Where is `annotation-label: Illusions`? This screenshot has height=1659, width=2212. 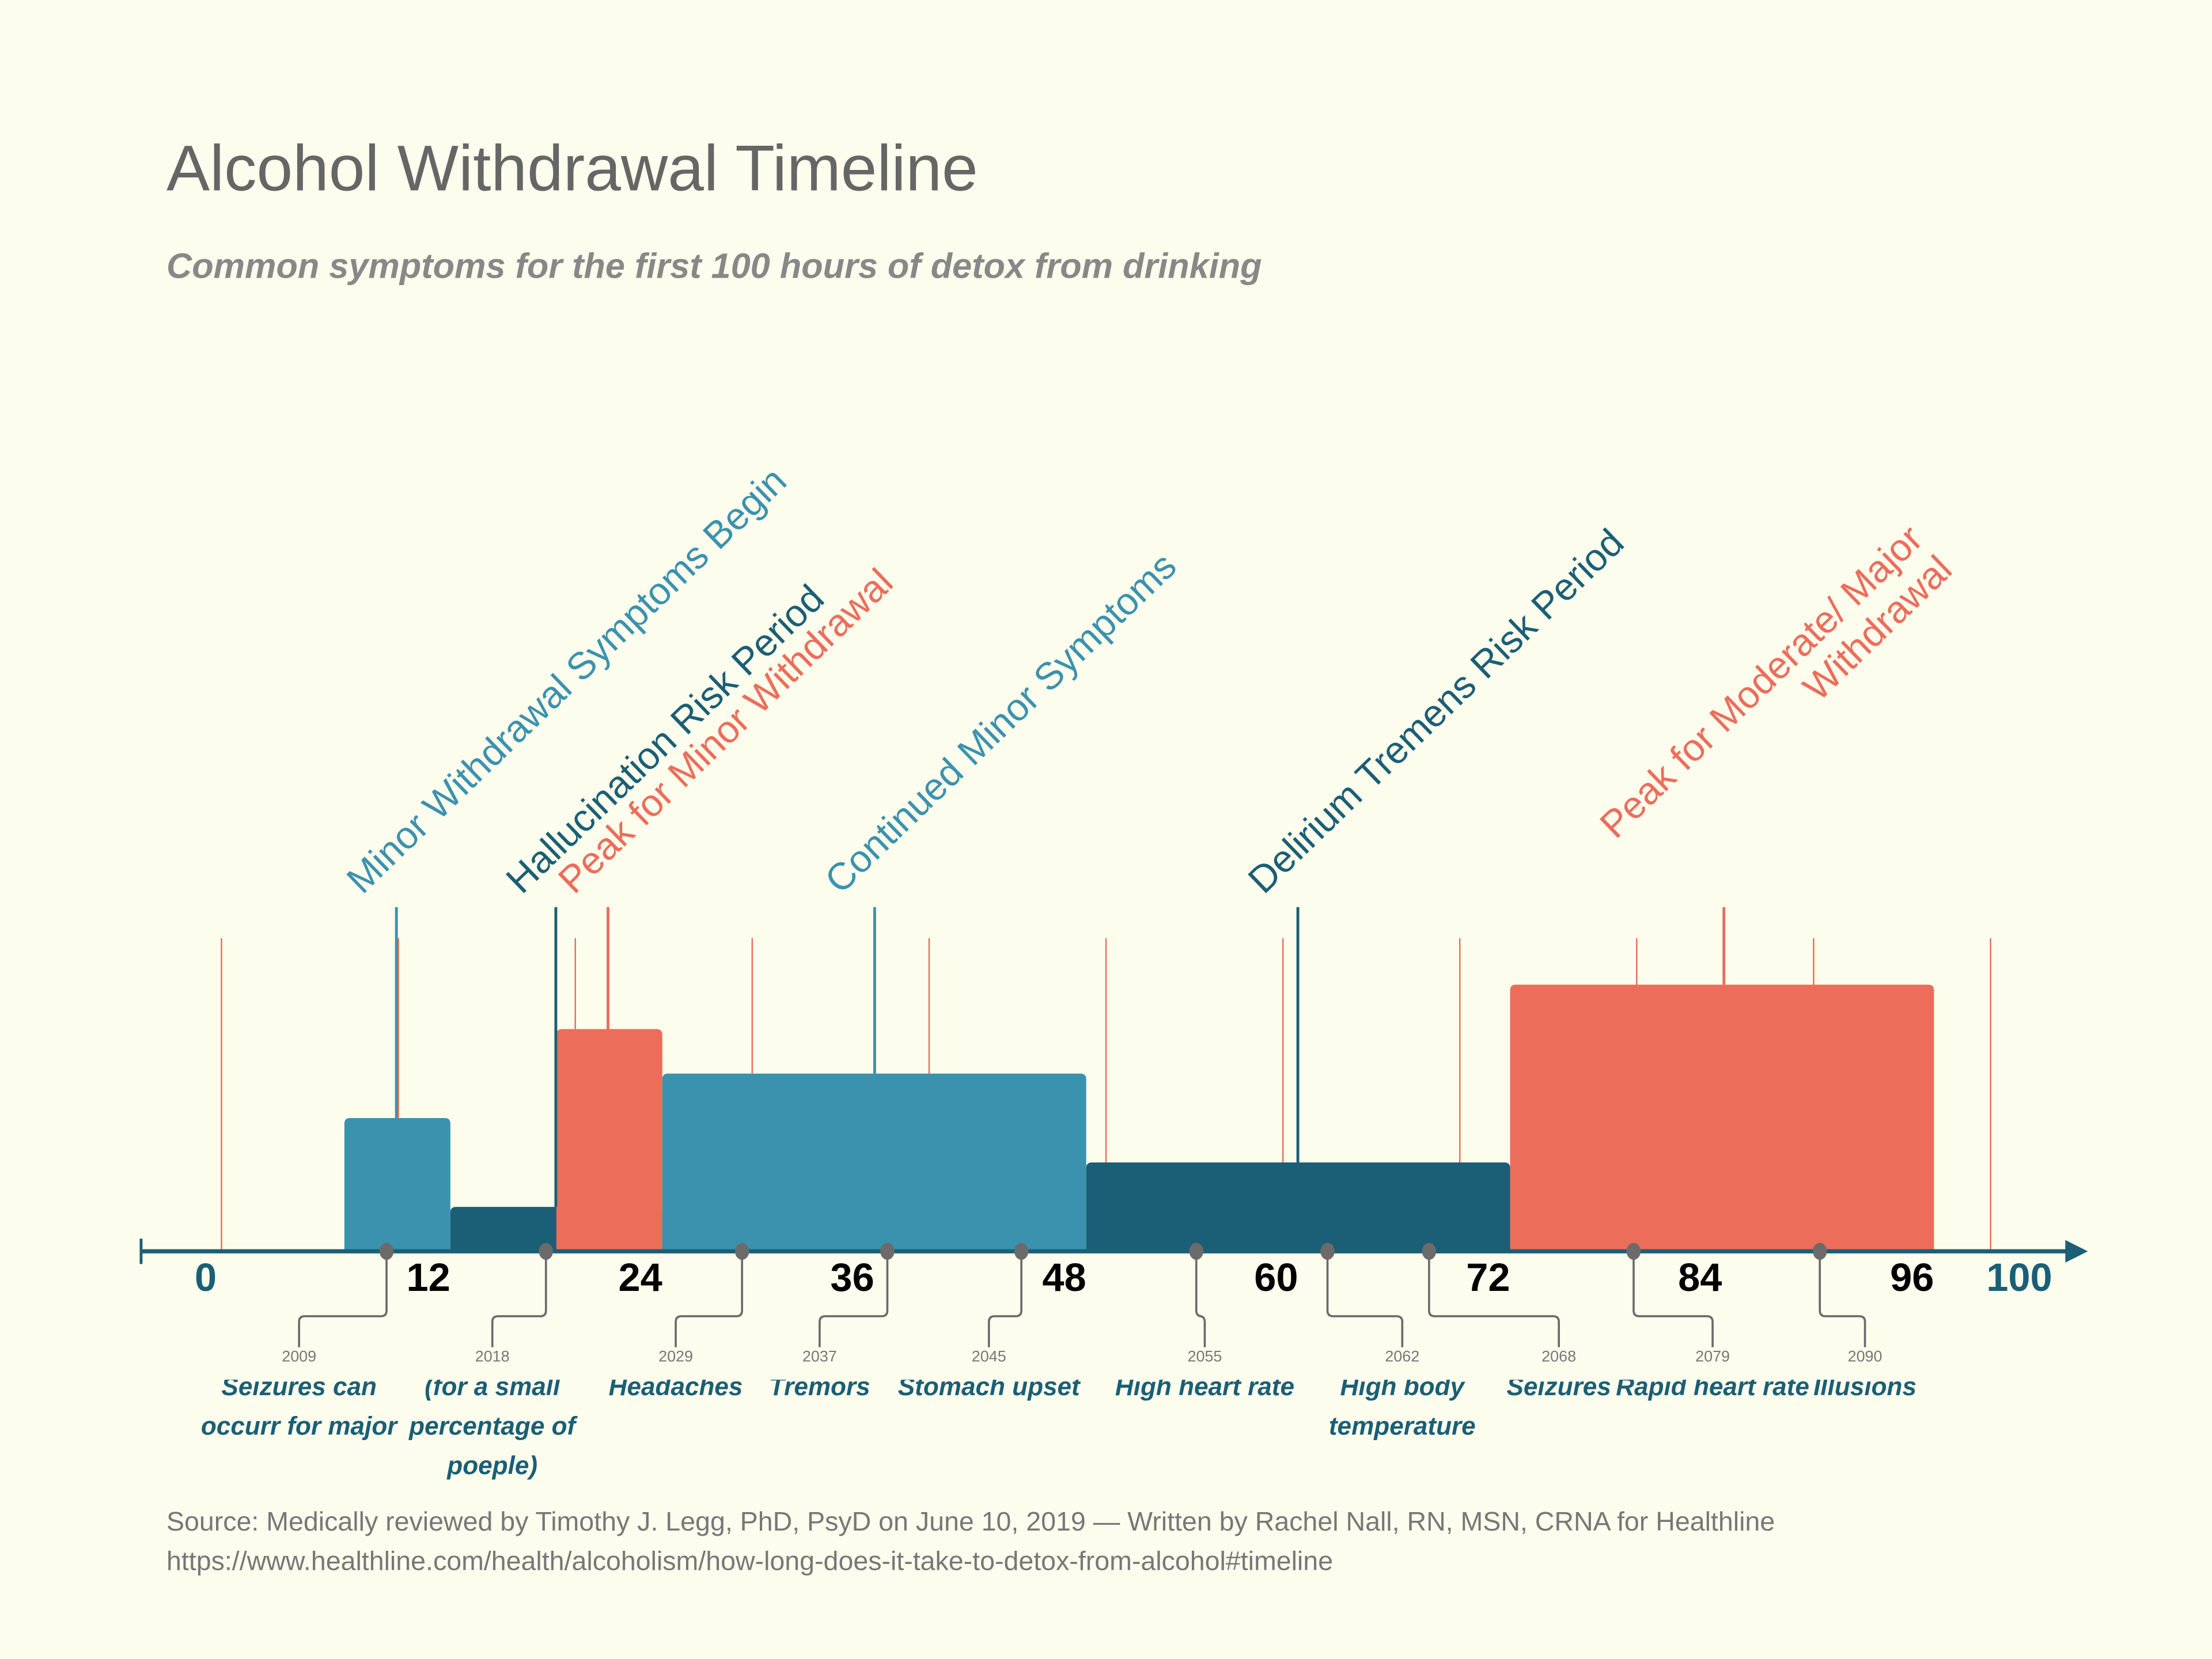
annotation-label: Illusions is located at coordinates (1864, 1390).